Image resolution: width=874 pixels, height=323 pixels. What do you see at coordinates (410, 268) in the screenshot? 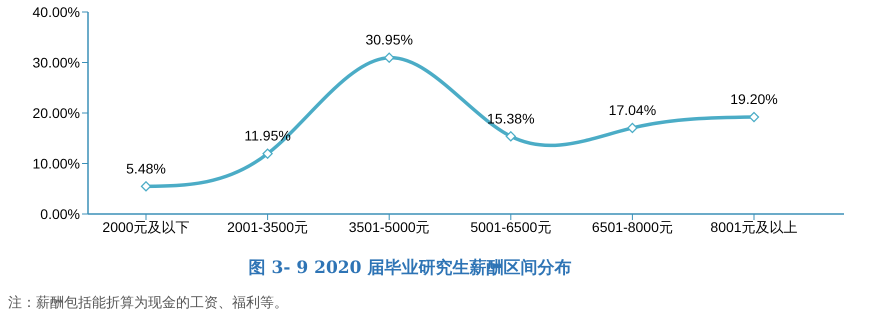
I see `text: 图 3- 9 2020 届毕业研究生薪酬区间分布` at bounding box center [410, 268].